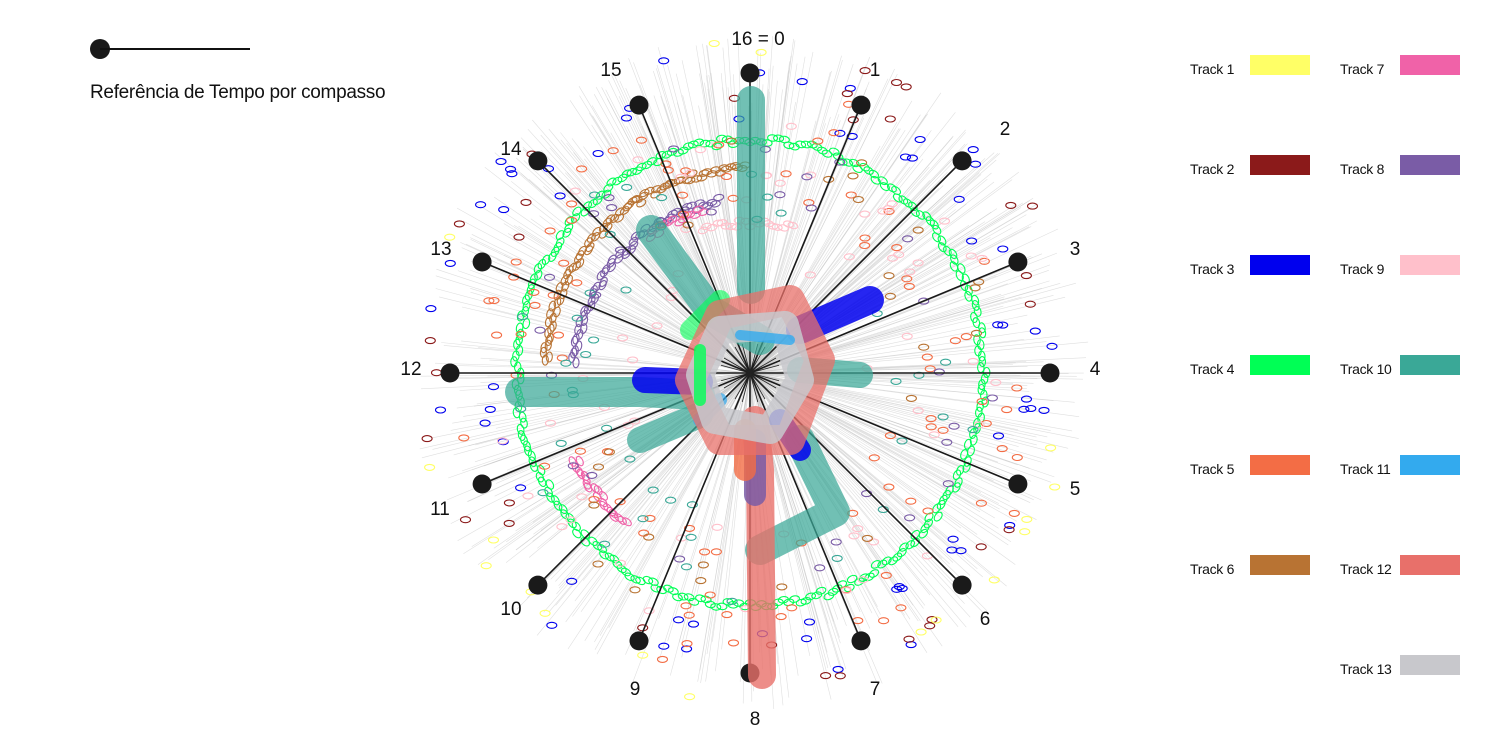 The image size is (1500, 750). I want to click on track-glyph, so click(797, 495).